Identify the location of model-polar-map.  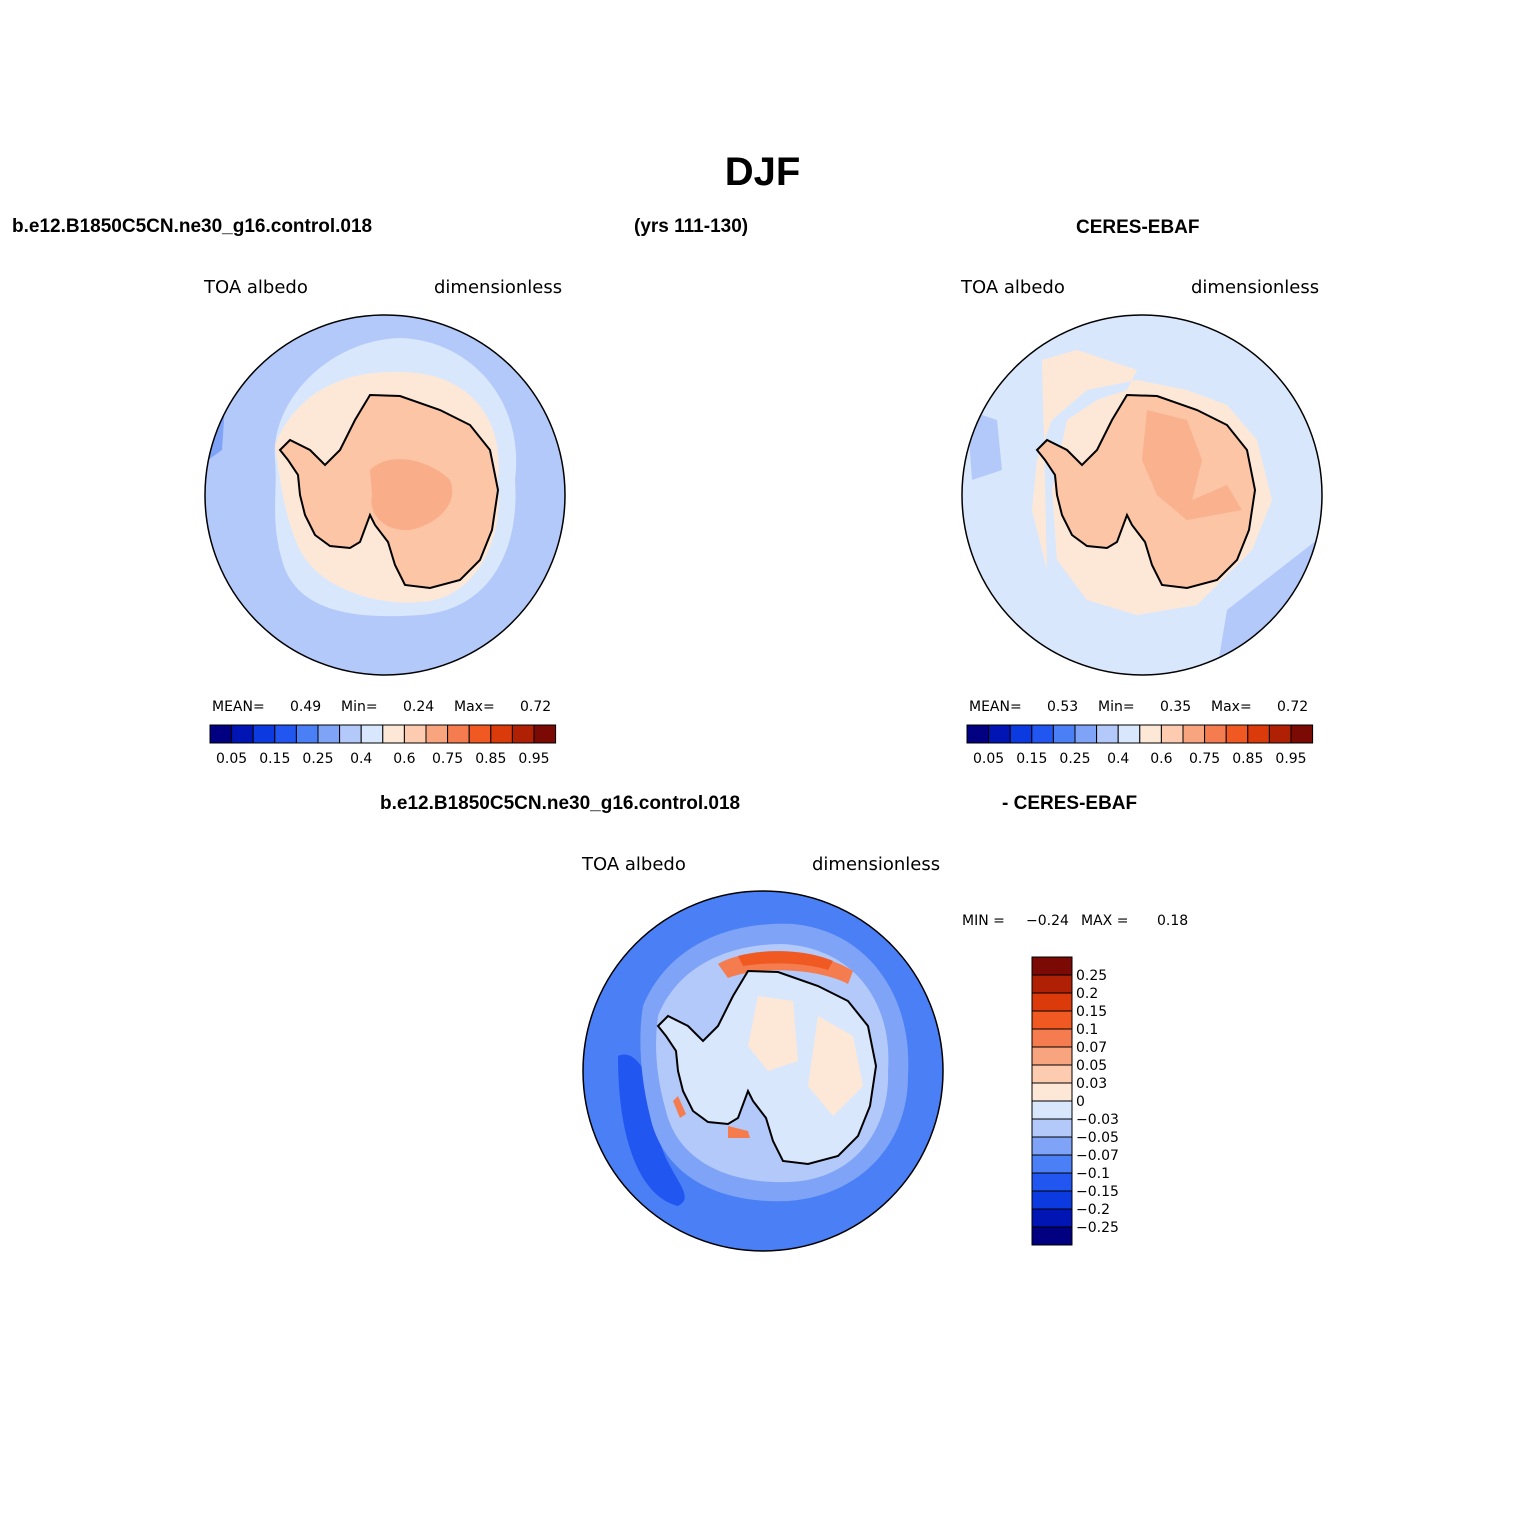
(385, 495).